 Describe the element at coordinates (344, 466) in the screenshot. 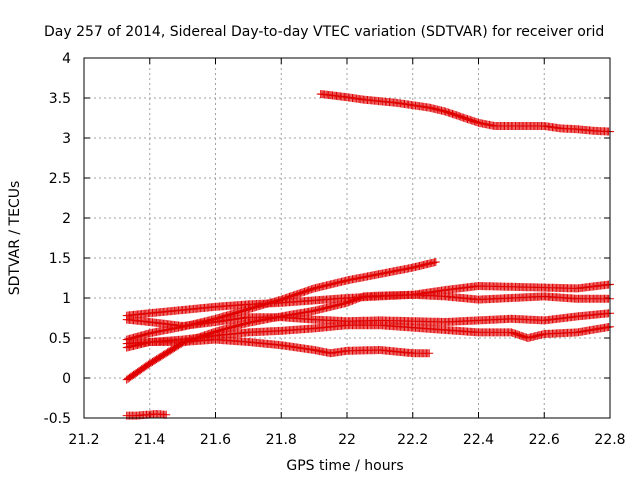

I see `x-axis-label: GPS time / hours` at that location.